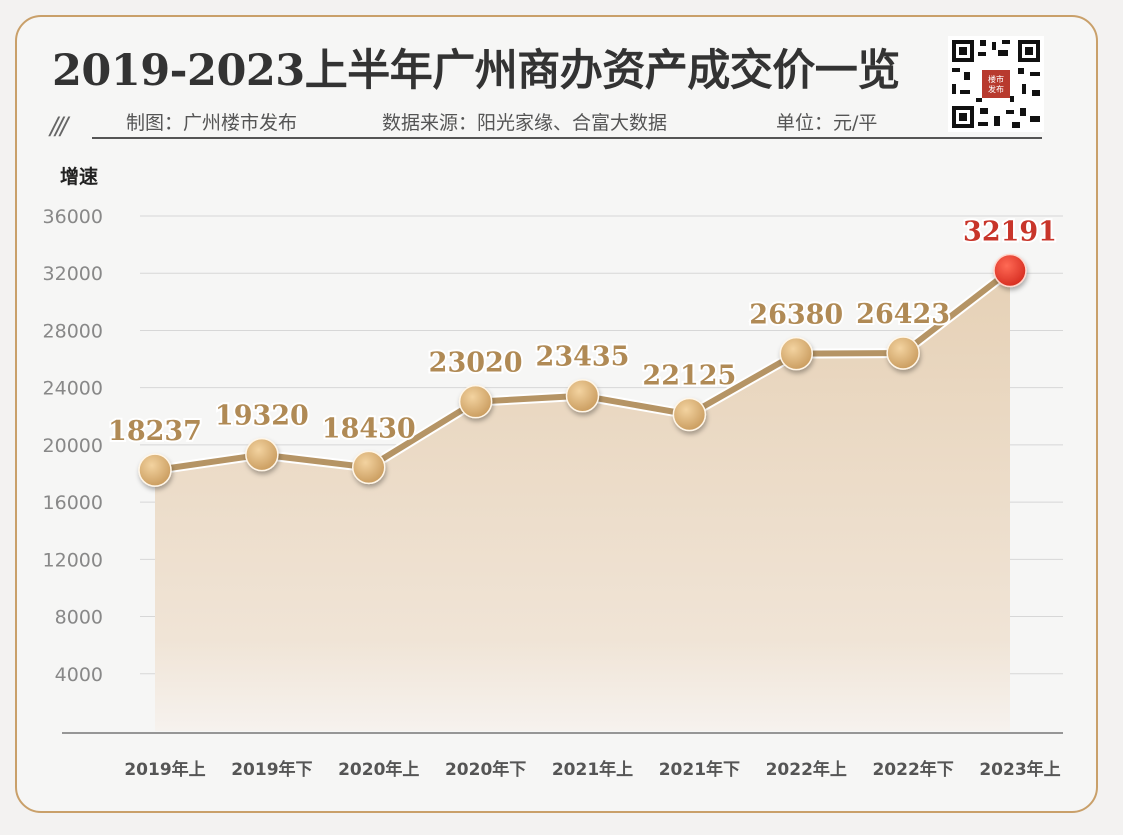 The height and width of the screenshot is (835, 1123). I want to click on y-tick-label: 16000, so click(73, 503).